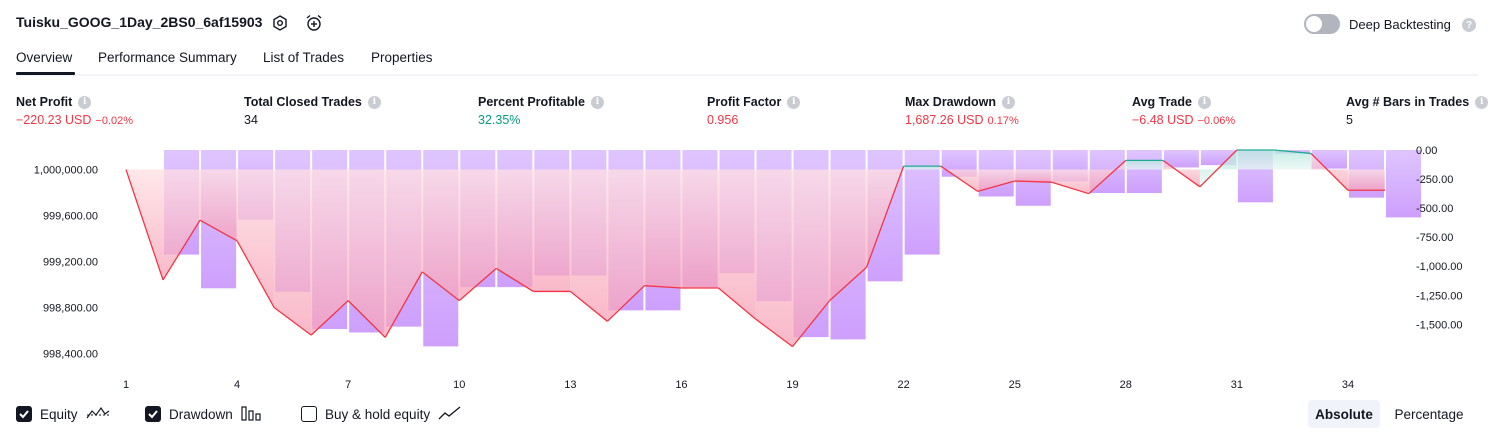 This screenshot has height=438, width=1494. I want to click on metric-avg-trade-label: Avg Trade i, so click(1171, 102).